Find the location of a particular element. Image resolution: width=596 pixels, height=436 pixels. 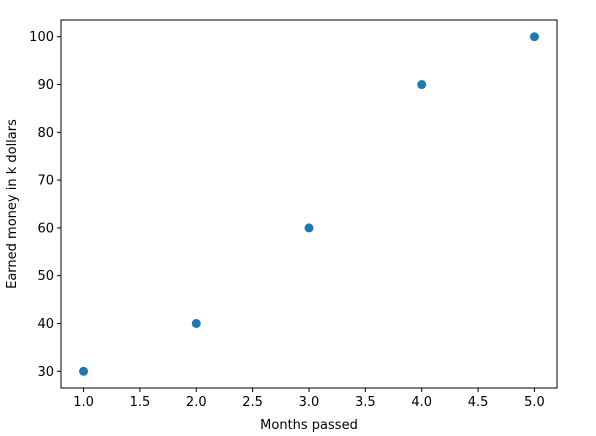

y-tick-label: 40 is located at coordinates (45, 324).